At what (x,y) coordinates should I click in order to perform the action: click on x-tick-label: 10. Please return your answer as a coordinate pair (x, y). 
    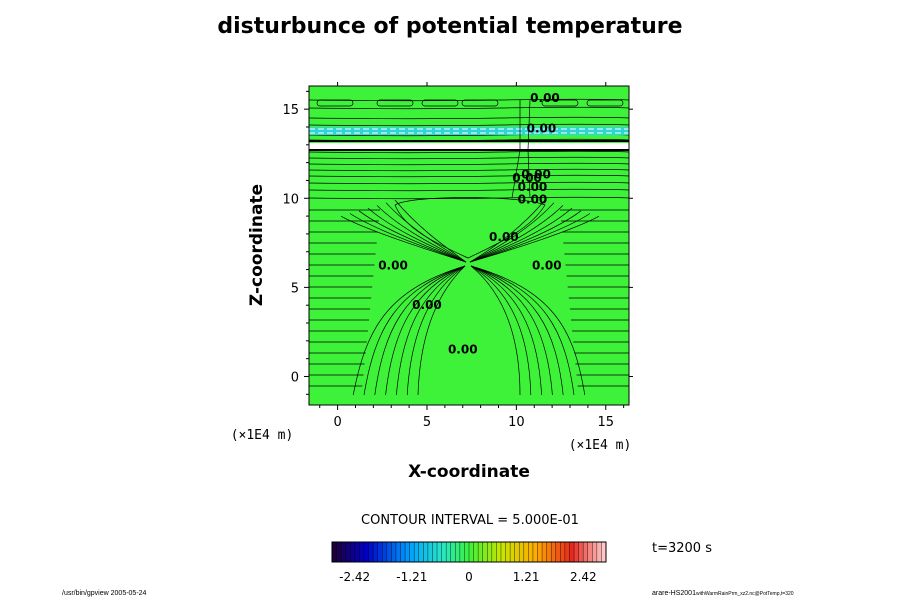
    Looking at the image, I should click on (516, 422).